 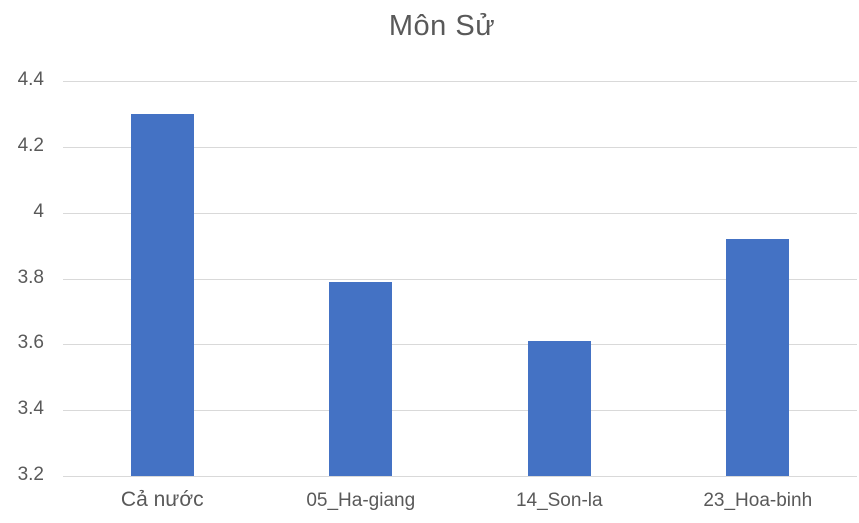 What do you see at coordinates (38, 211) in the screenshot?
I see `y-tick-label: 4` at bounding box center [38, 211].